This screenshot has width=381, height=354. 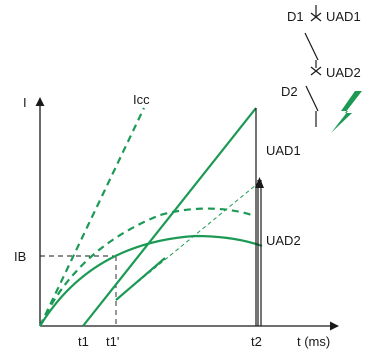 I want to click on uad1-schematic-label: UAD1, so click(x=343, y=16).